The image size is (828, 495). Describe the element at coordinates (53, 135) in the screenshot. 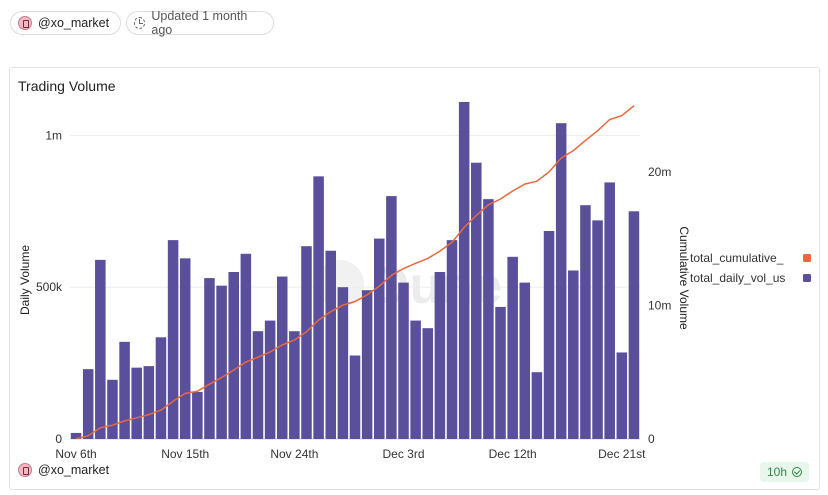

I see `y-tick-label: 1m` at that location.